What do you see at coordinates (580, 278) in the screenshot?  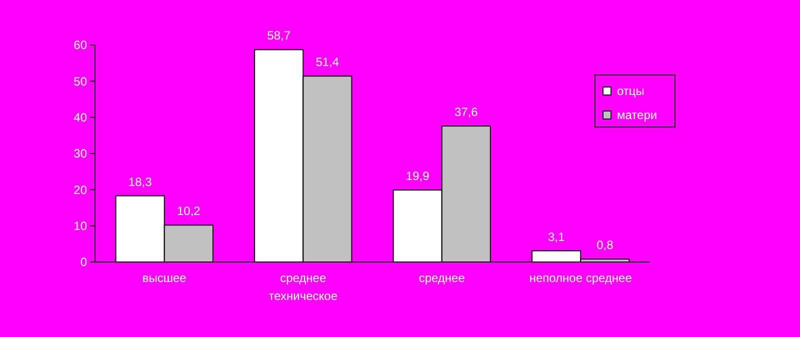 I see `x-tick-label: неполное среднее` at bounding box center [580, 278].